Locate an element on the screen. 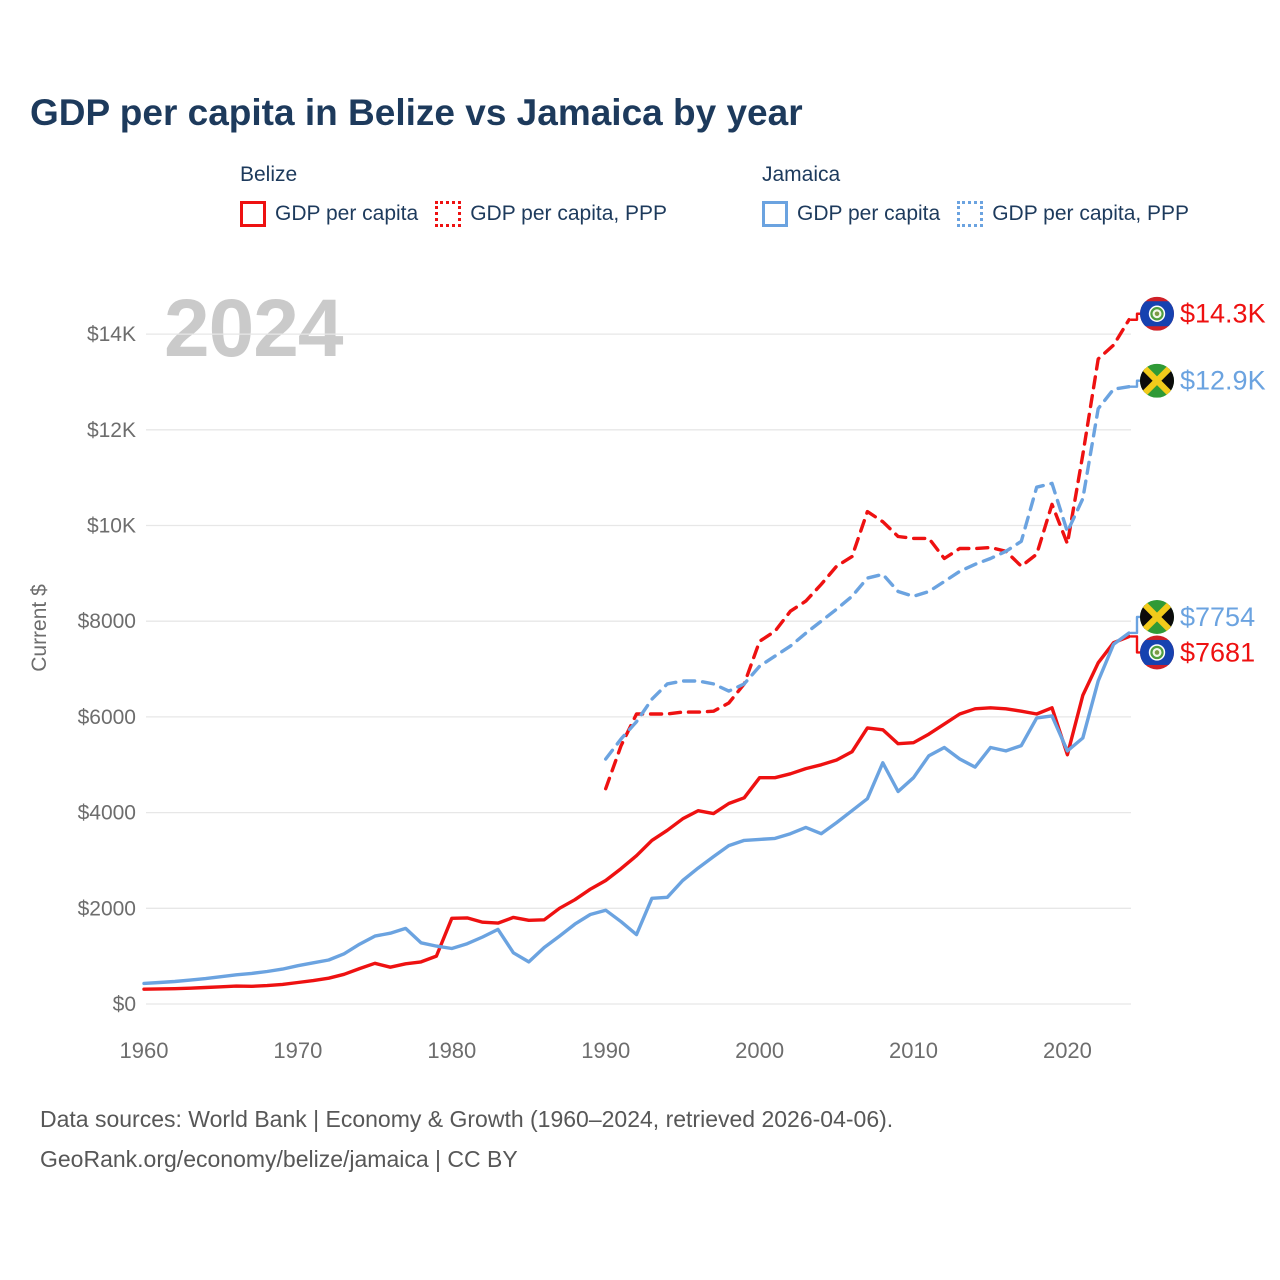  y-tick-label: $2000 is located at coordinates (107, 908).